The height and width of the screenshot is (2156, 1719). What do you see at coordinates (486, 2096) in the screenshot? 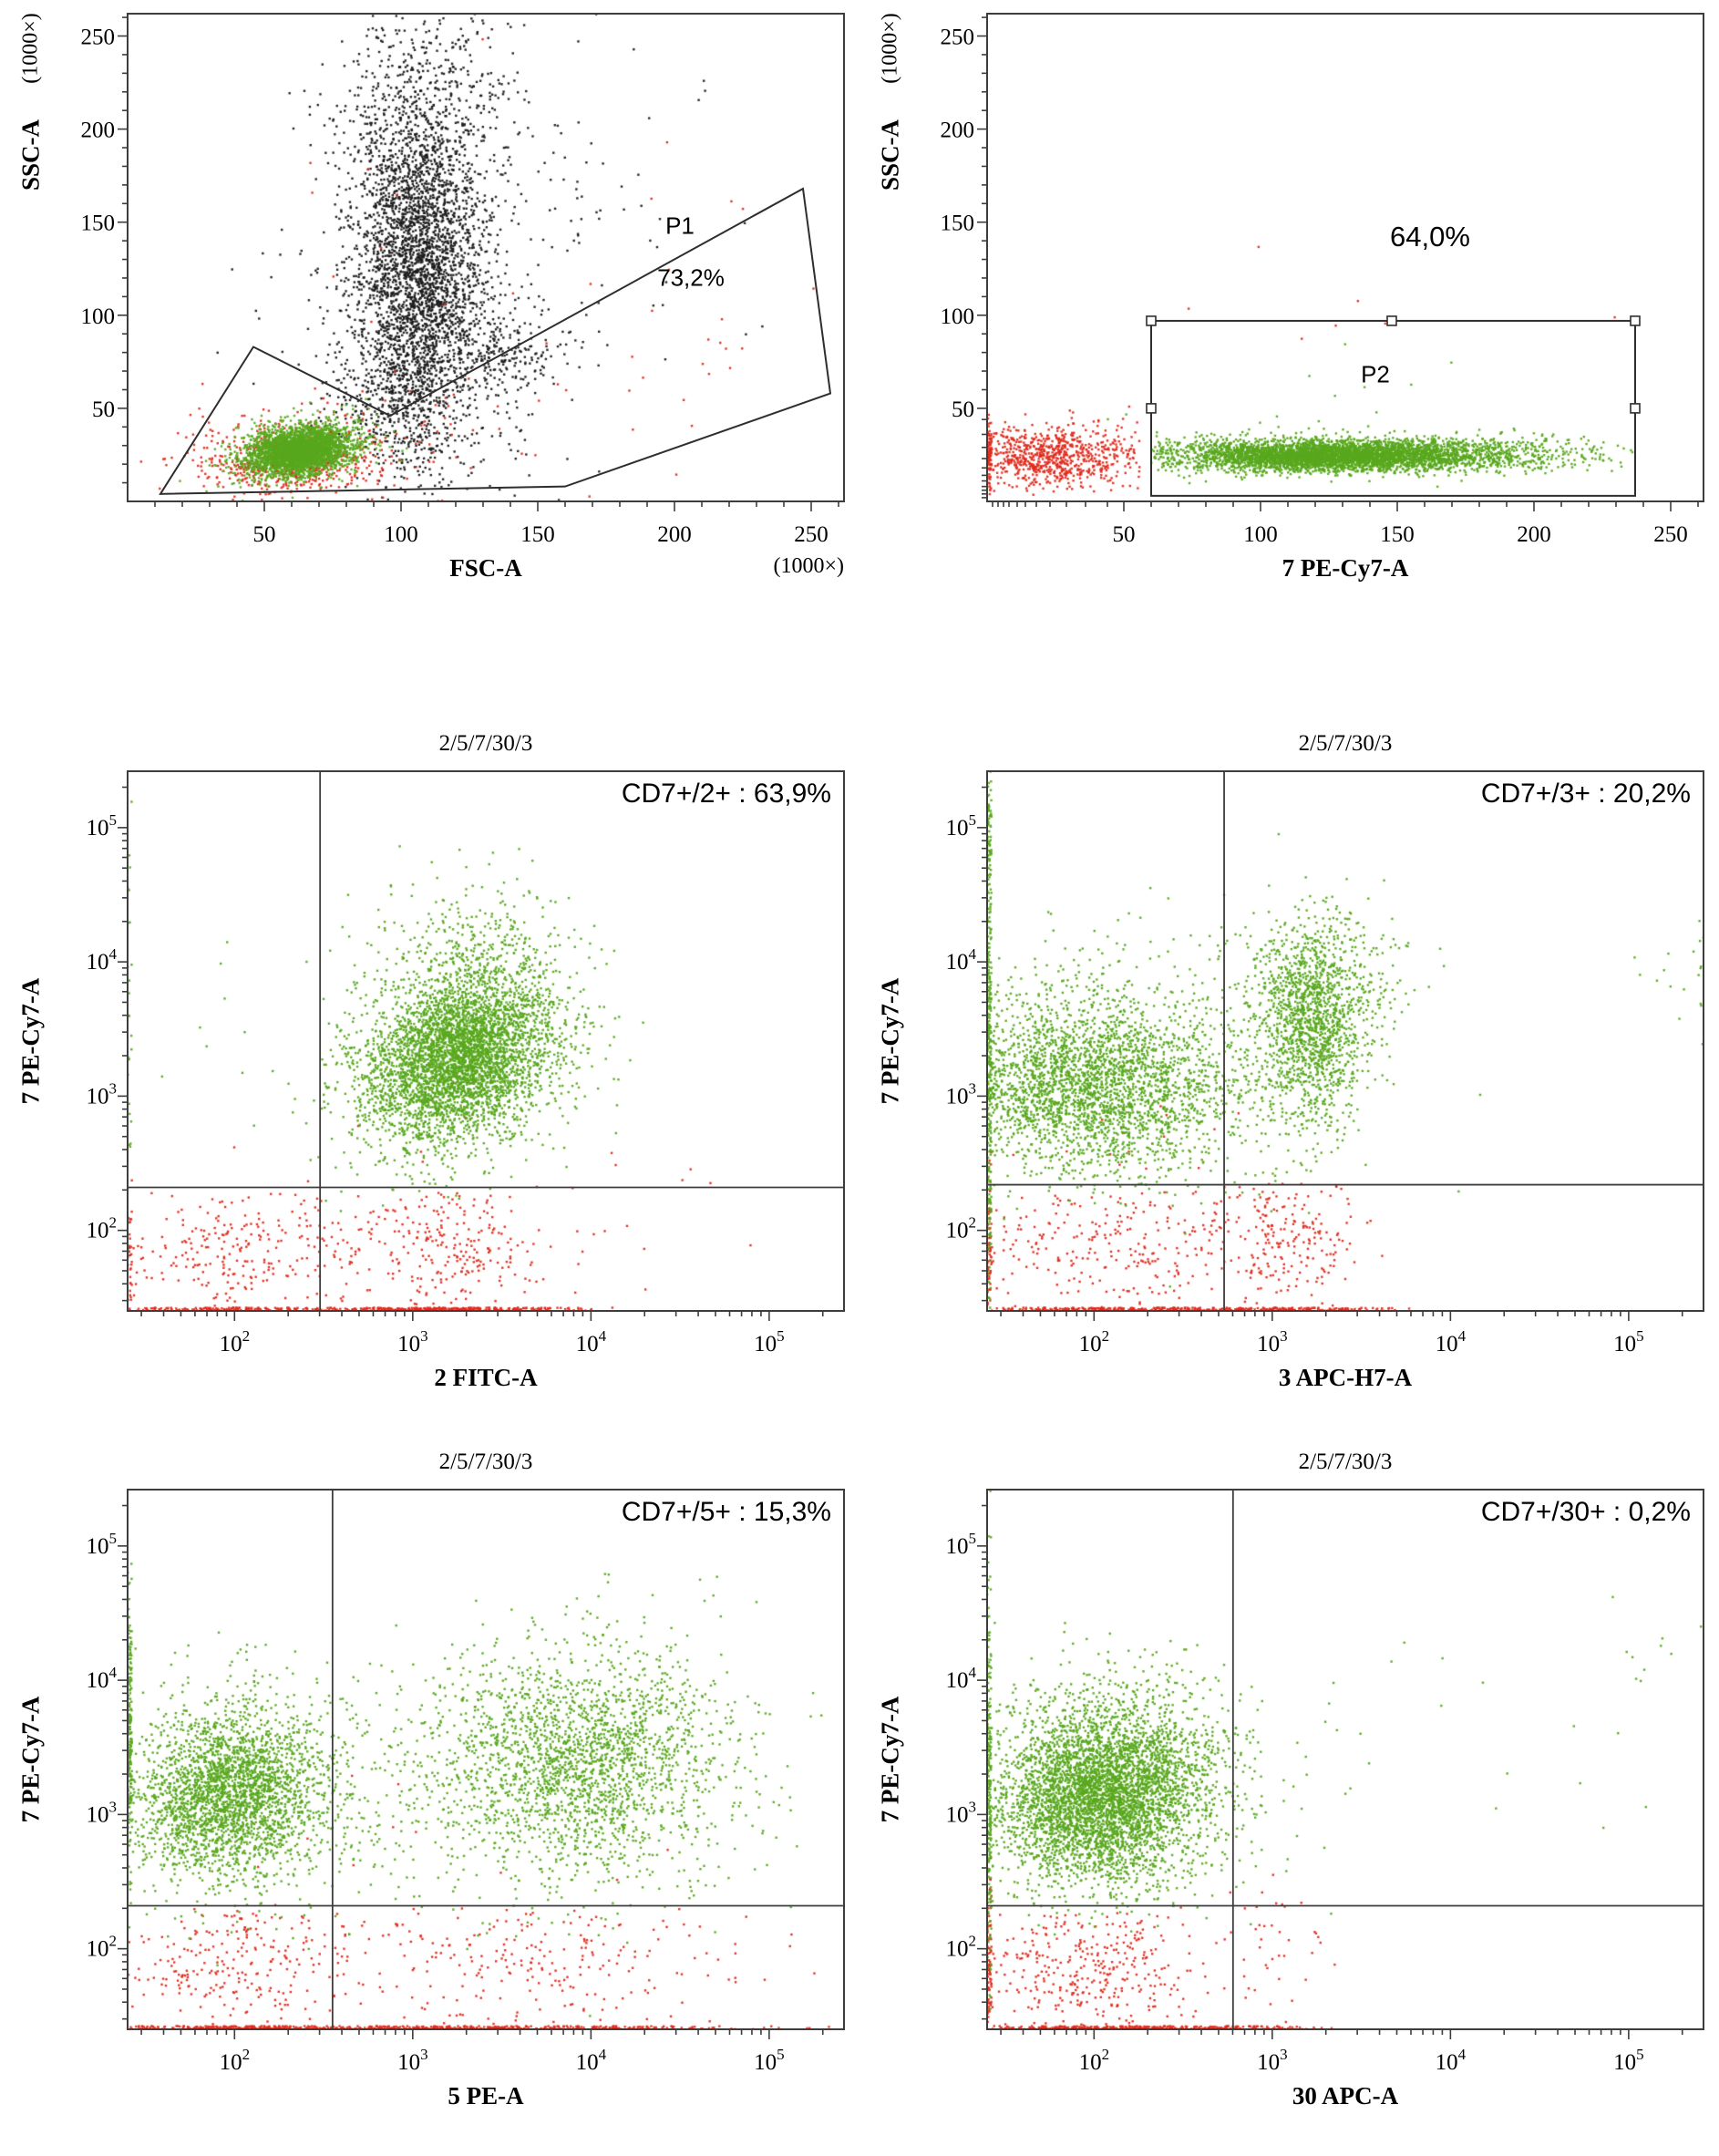
I see `x-axis-label: 5 PE-A` at bounding box center [486, 2096].